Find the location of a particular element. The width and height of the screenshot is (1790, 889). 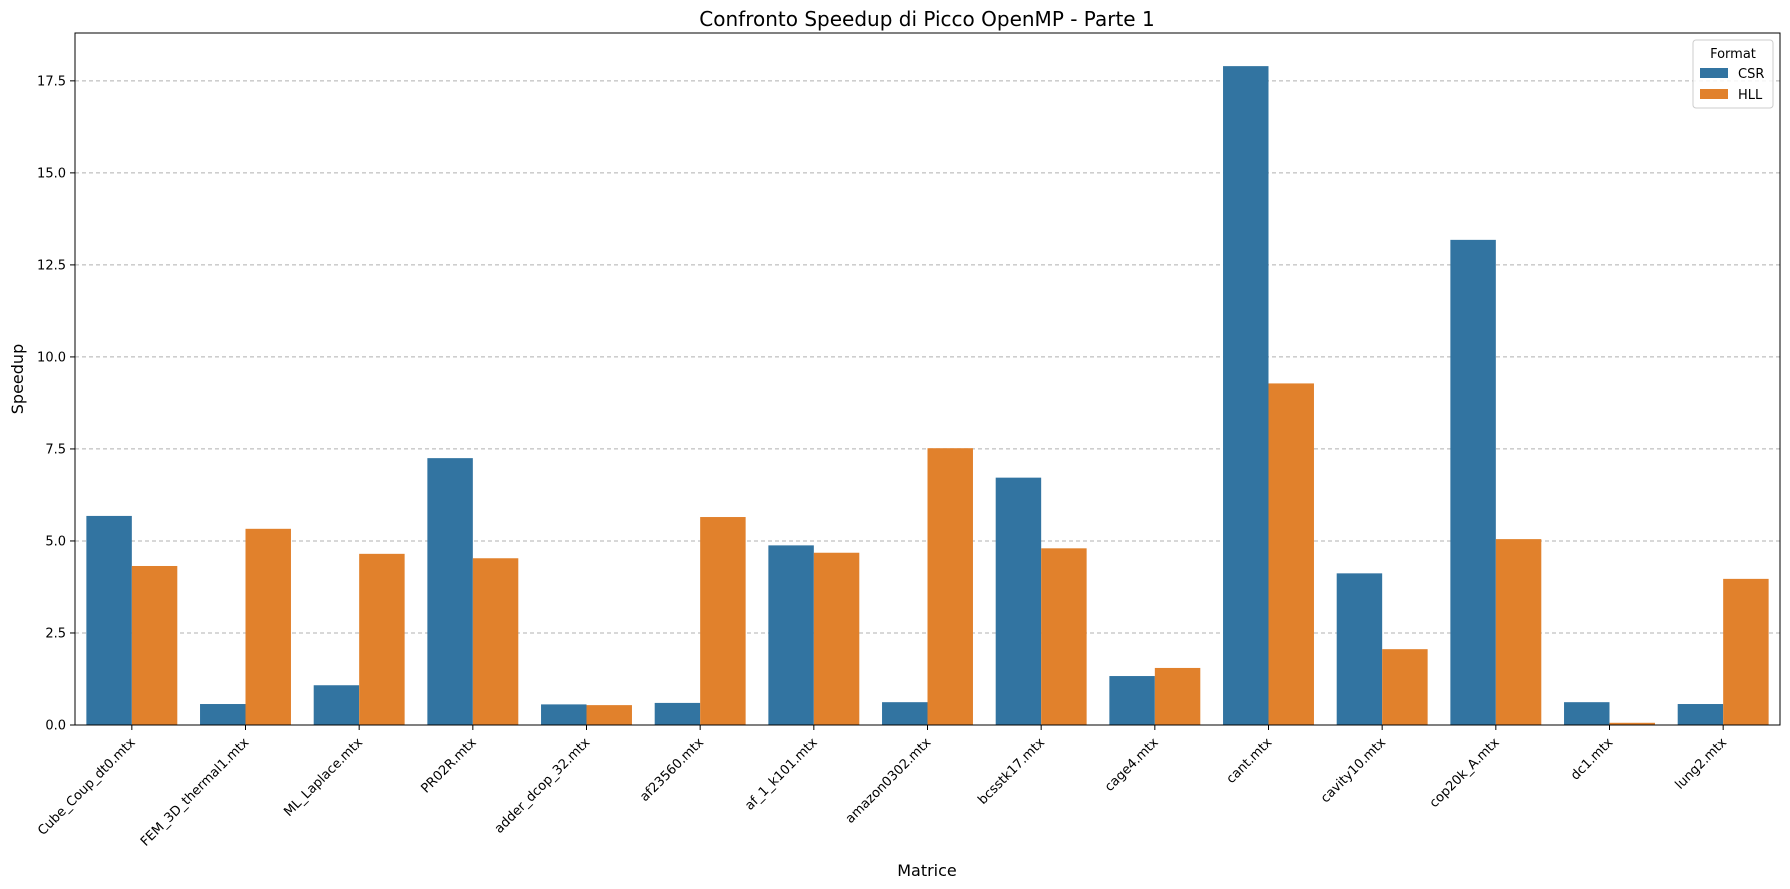

y-tick-label: 17.5 is located at coordinates (51, 81).